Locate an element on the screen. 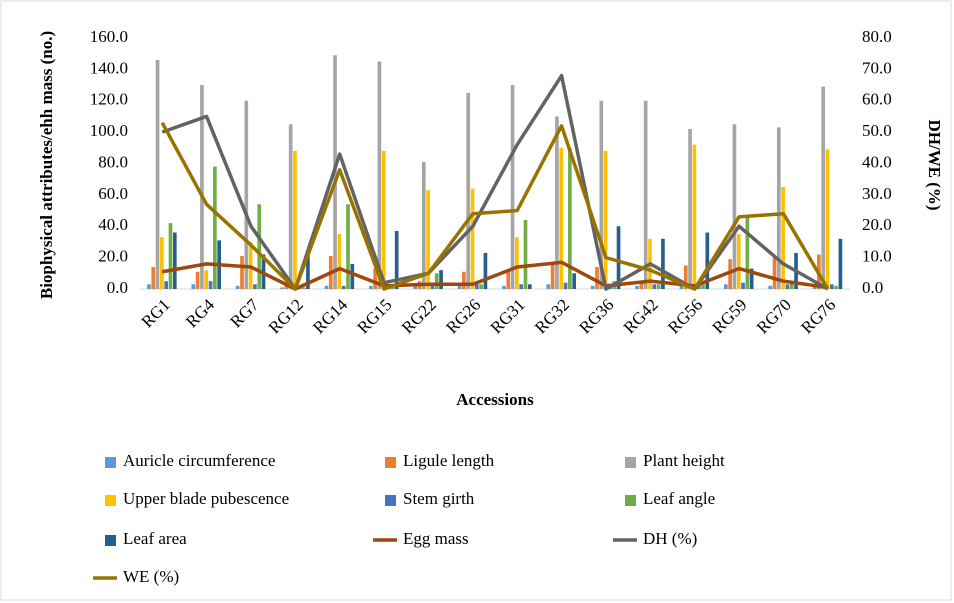  legend-label: Auricle circumference is located at coordinates (199, 460).